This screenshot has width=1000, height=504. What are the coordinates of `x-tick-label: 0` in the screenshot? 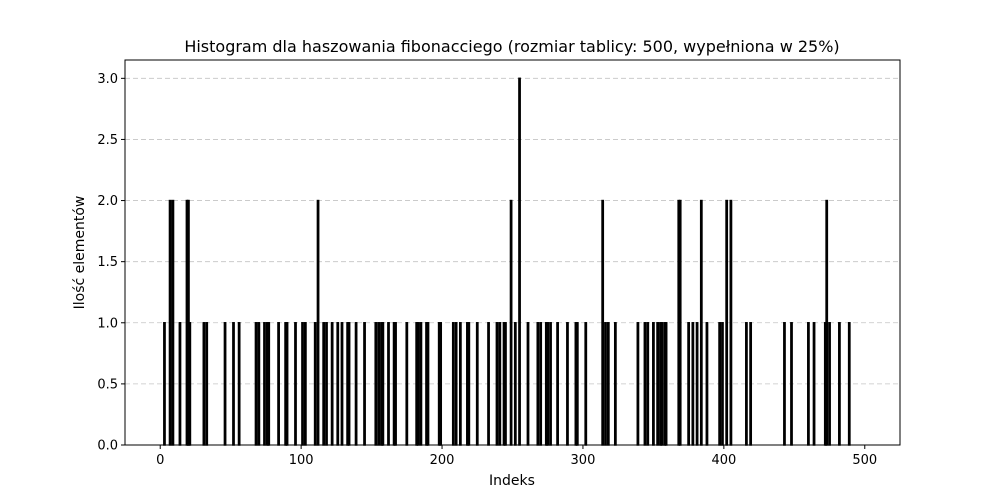 It's located at (160, 460).